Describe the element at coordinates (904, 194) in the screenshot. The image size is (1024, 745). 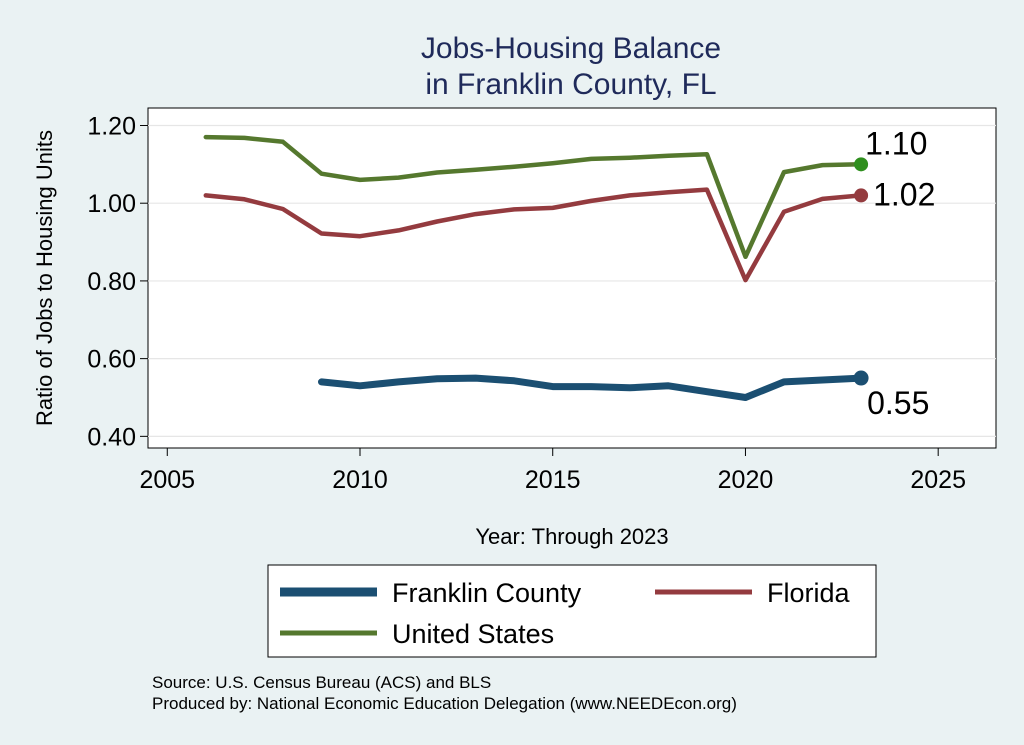
I see `end-value-label-florida: 1.02` at that location.